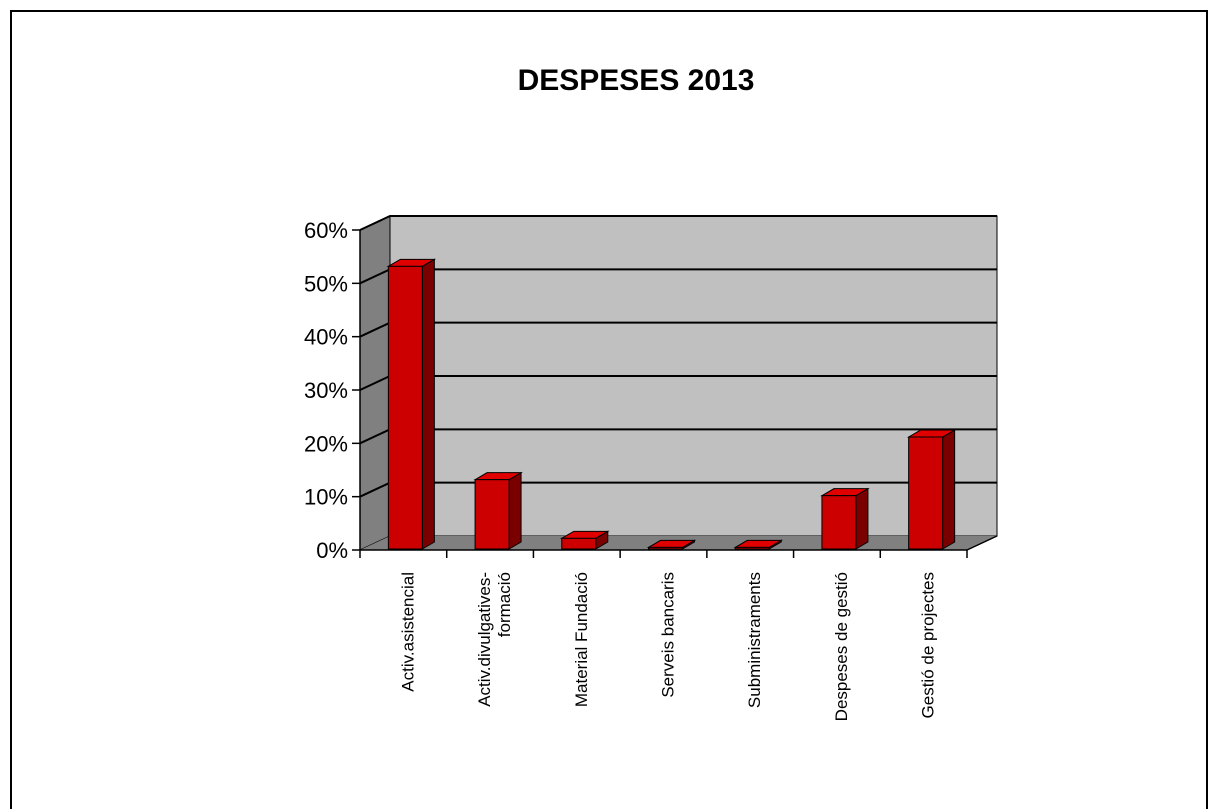  I want to click on x-category-label-line: Material Fundació, so click(581, 639).